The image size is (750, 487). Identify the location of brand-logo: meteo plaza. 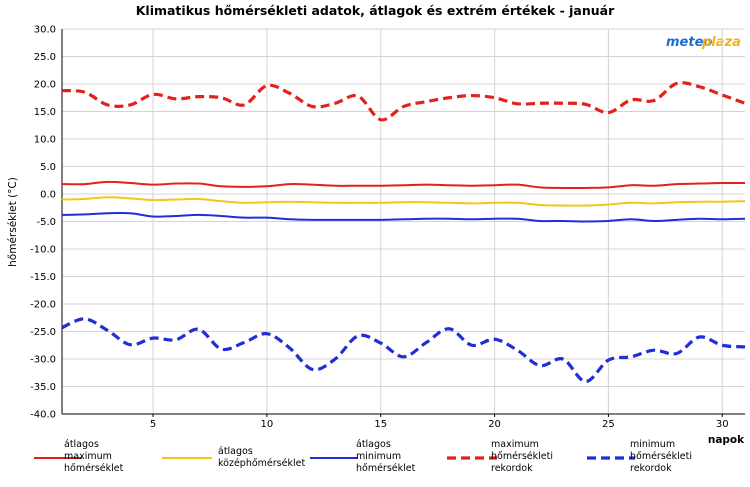
(703, 42).